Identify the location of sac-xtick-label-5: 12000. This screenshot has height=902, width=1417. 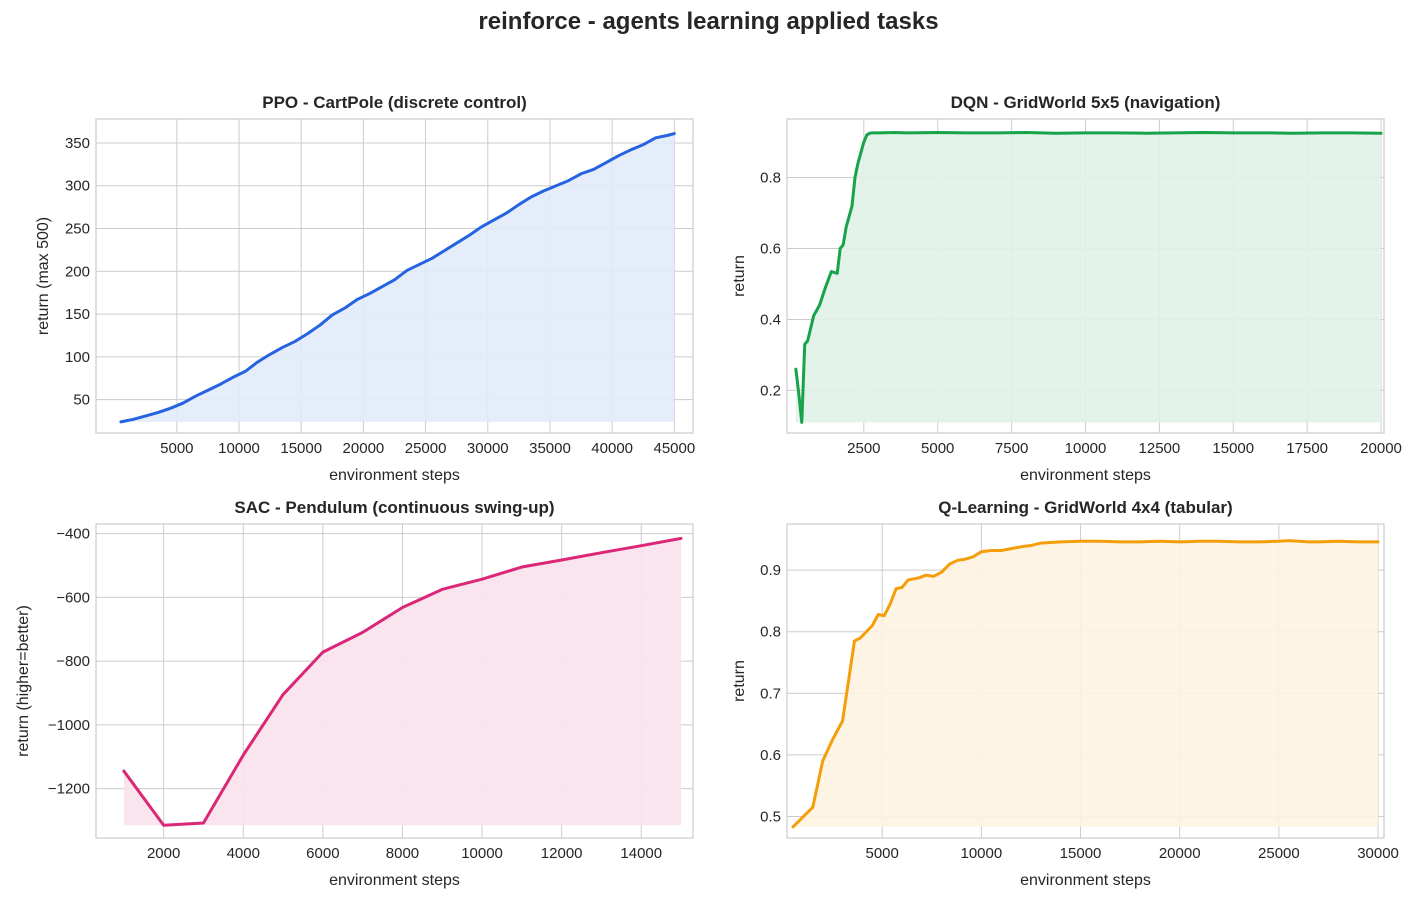
(562, 853).